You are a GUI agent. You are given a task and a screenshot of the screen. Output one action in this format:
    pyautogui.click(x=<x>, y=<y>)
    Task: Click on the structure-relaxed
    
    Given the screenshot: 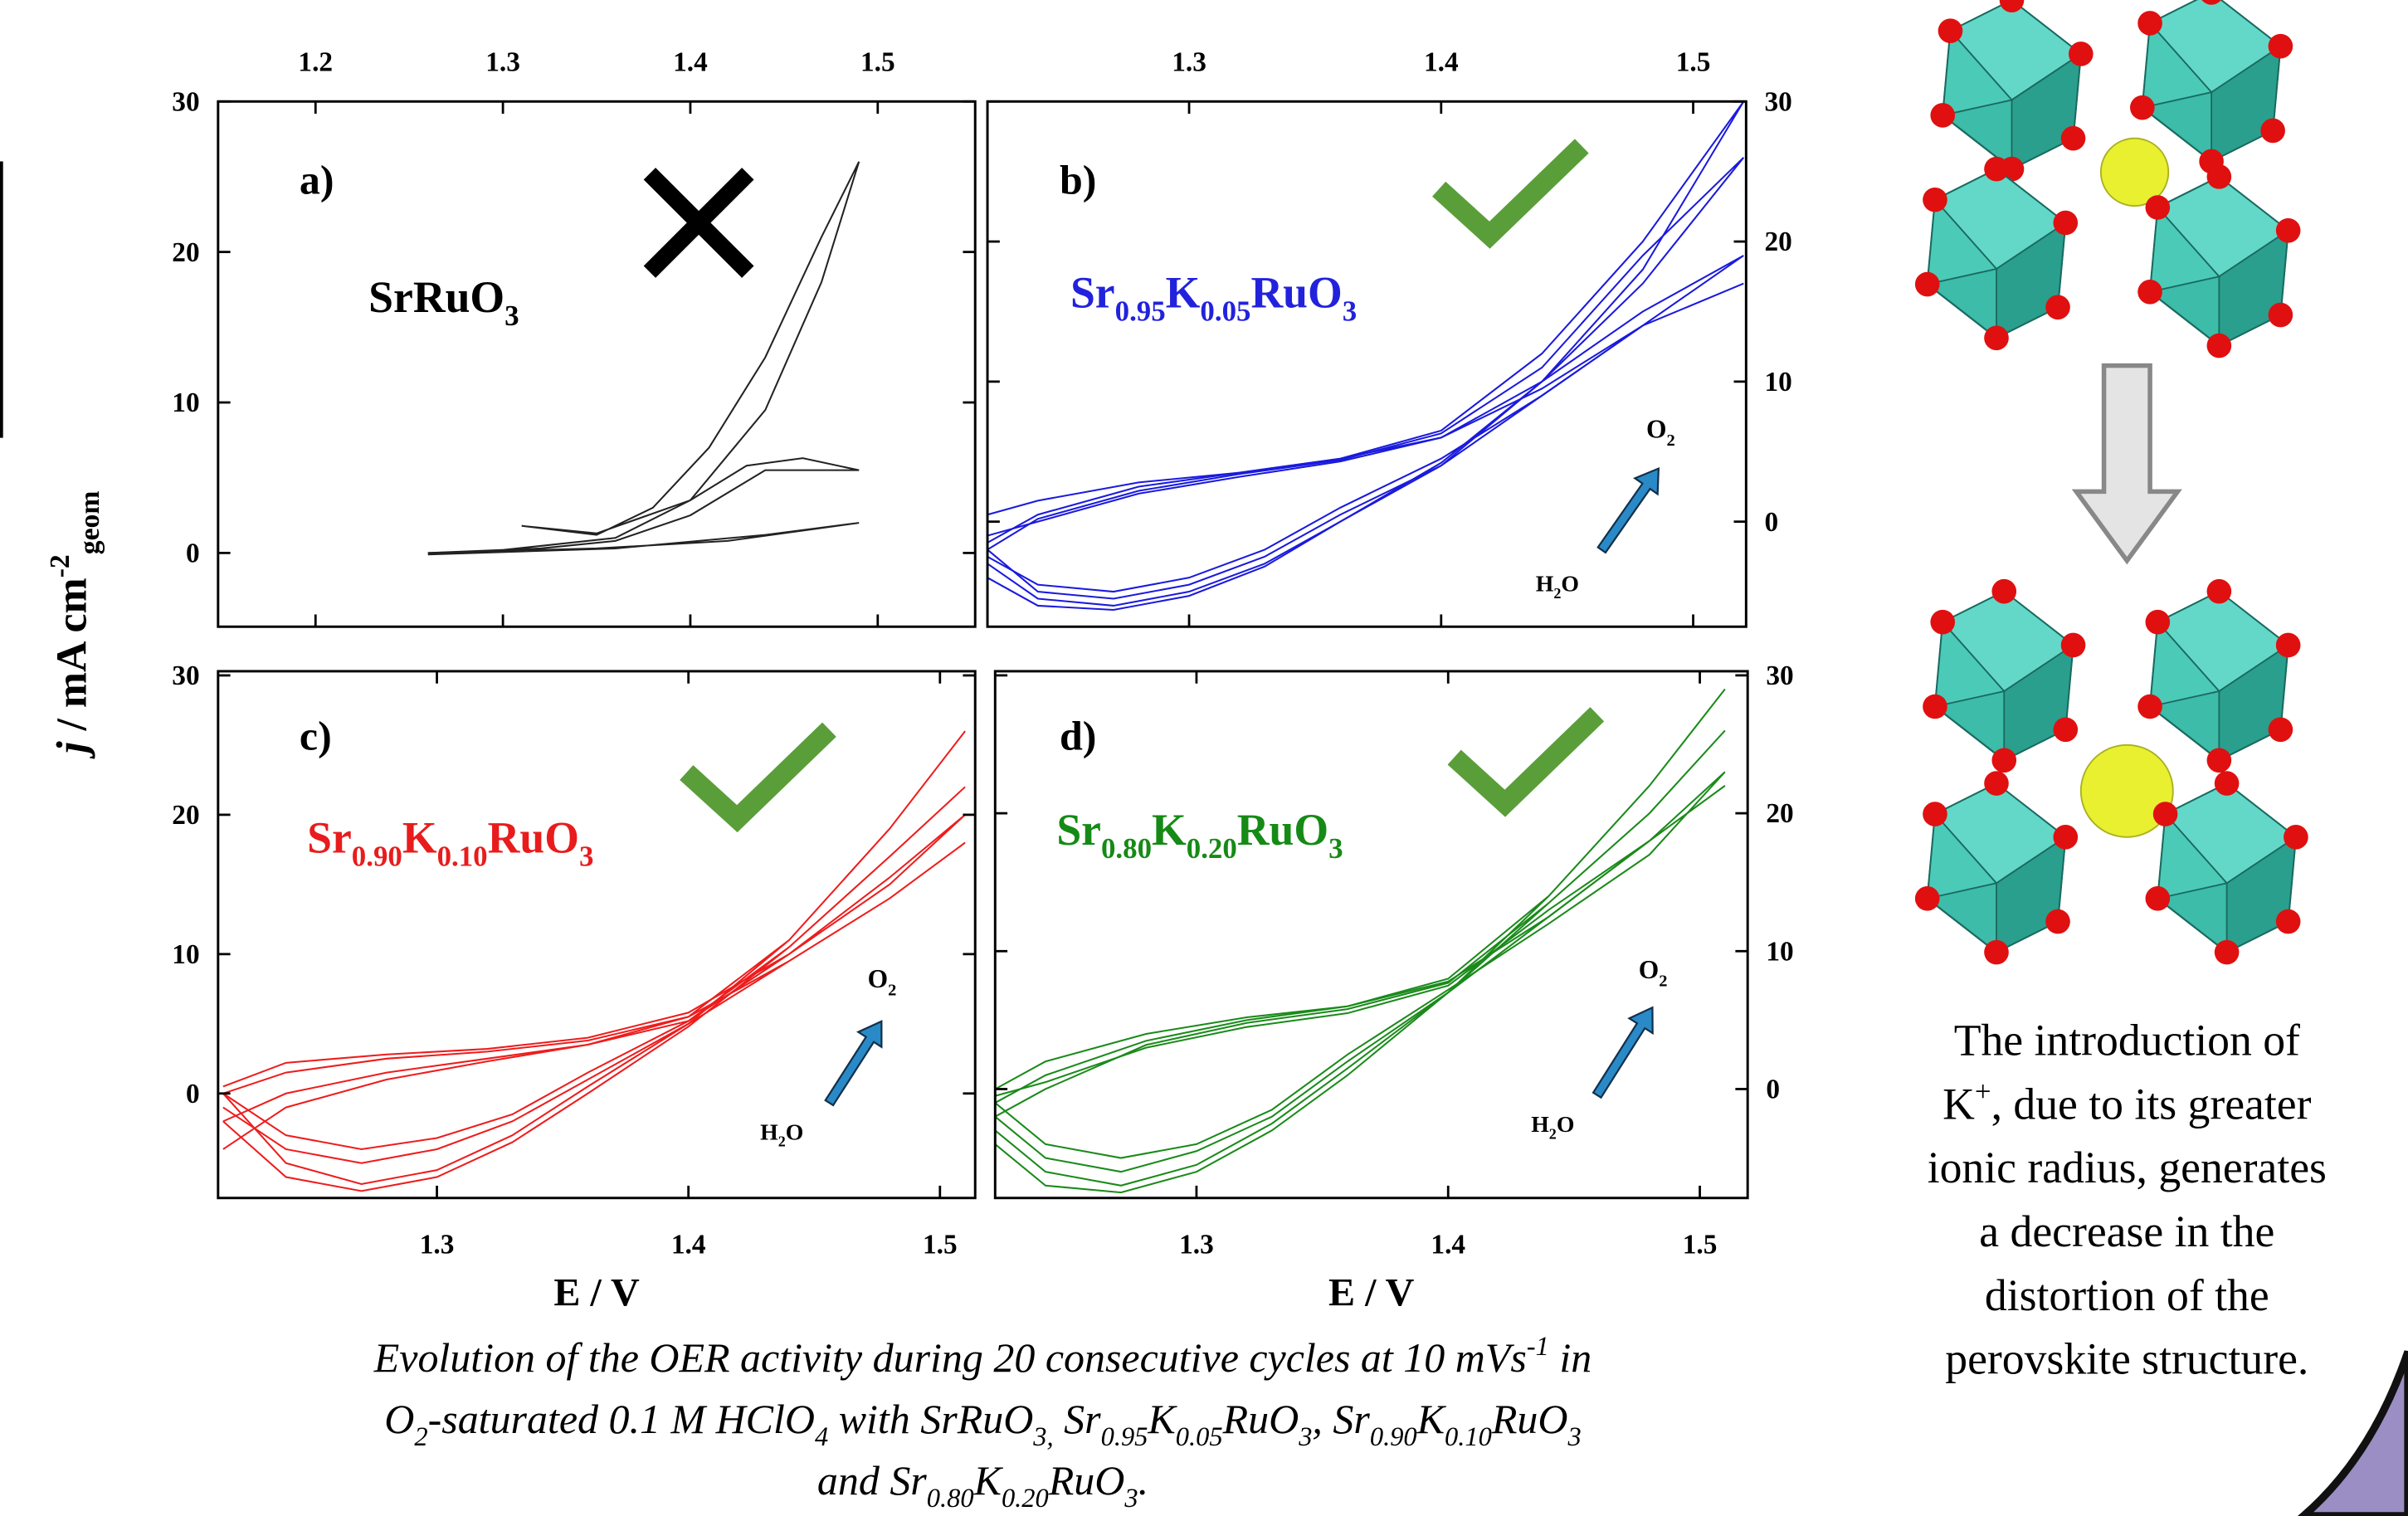 What is the action you would take?
    pyautogui.click(x=2111, y=772)
    